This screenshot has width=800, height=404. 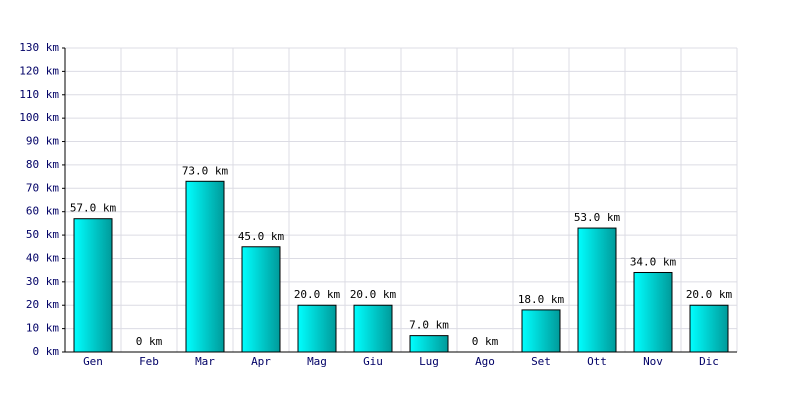 What do you see at coordinates (429, 361) in the screenshot?
I see `x-tick-label: Lug` at bounding box center [429, 361].